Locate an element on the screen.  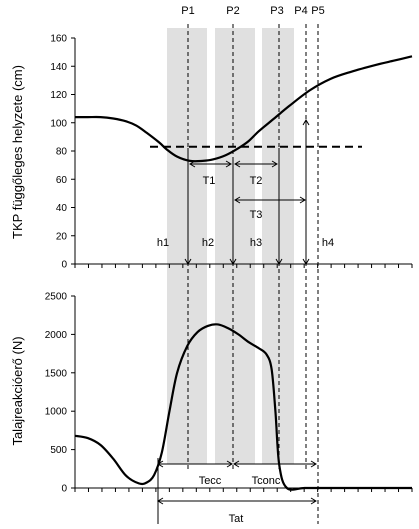
bottom-y-ticks: 0 500 1000 1500 2000 2500 is located at coordinates (60, 393).